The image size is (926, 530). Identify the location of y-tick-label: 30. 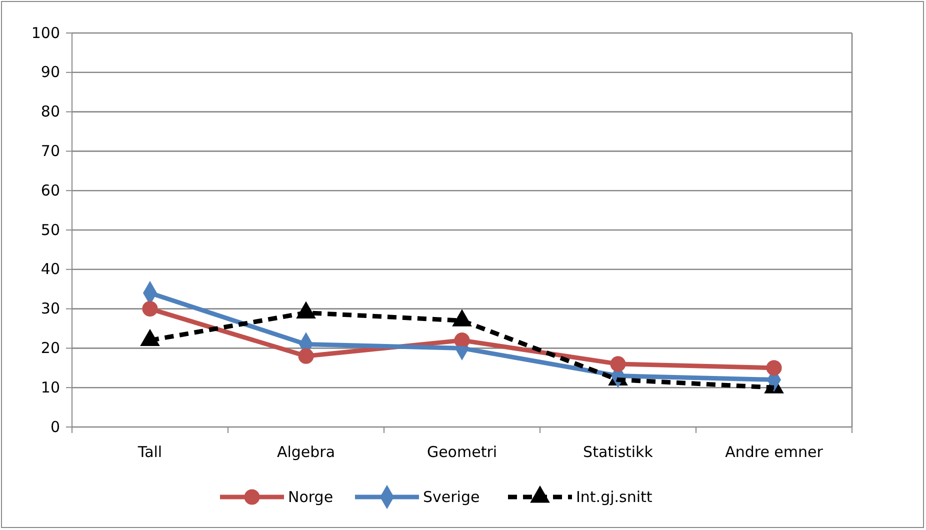
(50, 309).